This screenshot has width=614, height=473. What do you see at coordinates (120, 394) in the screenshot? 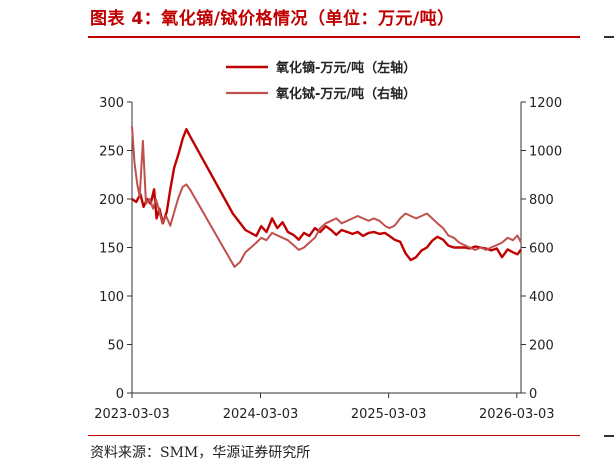
I see `y-left-tick-label: 0` at bounding box center [120, 394].